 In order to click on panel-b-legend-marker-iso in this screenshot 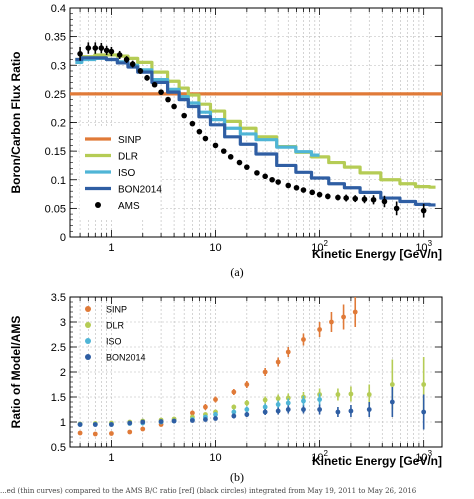, I will do `click(88, 341)`.